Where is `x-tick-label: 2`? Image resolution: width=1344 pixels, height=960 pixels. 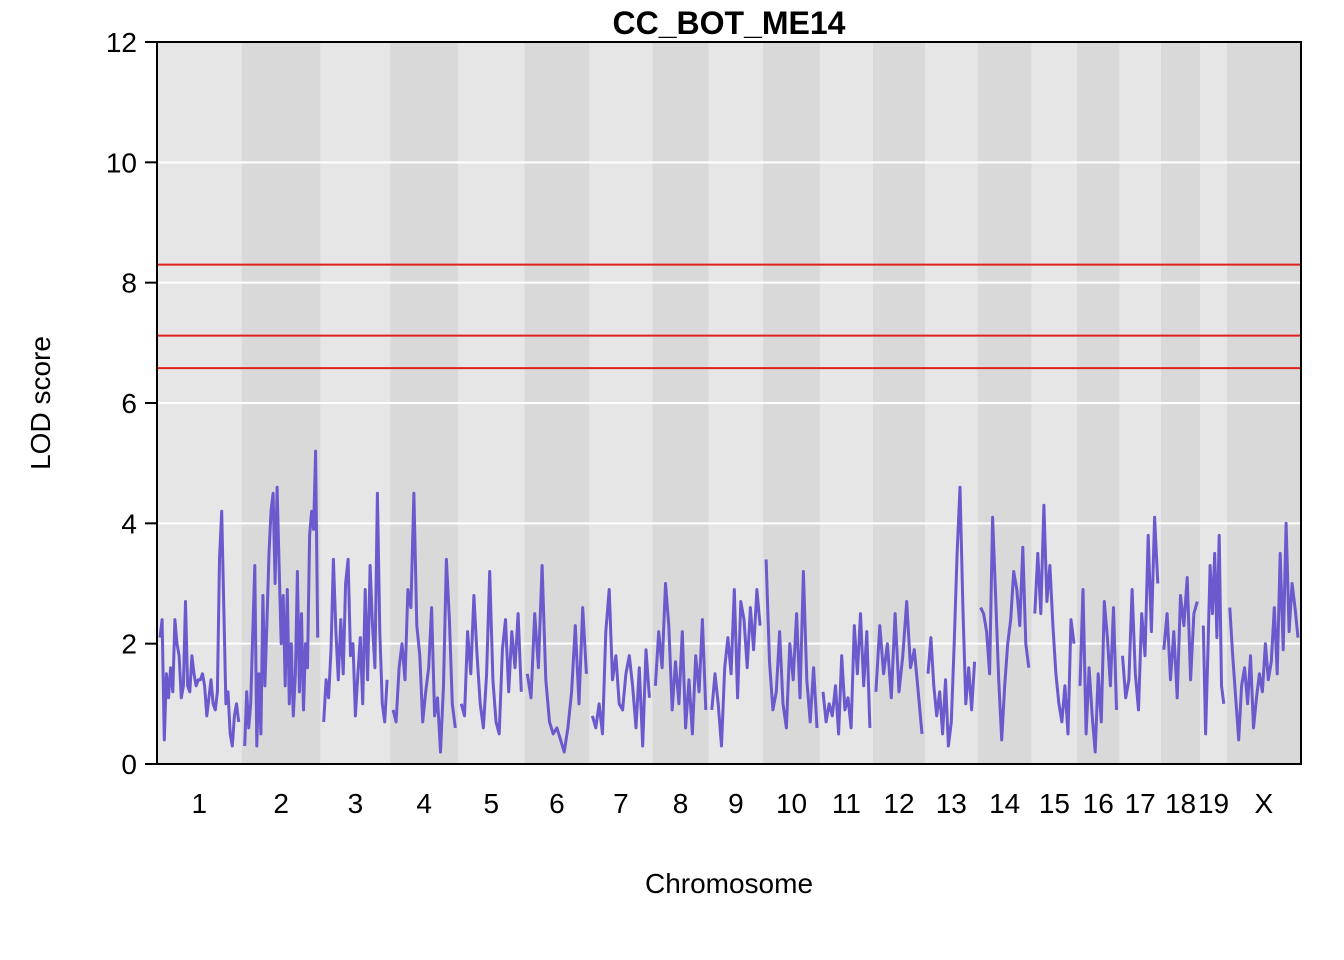
x-tick-label: 2 is located at coordinates (281, 803).